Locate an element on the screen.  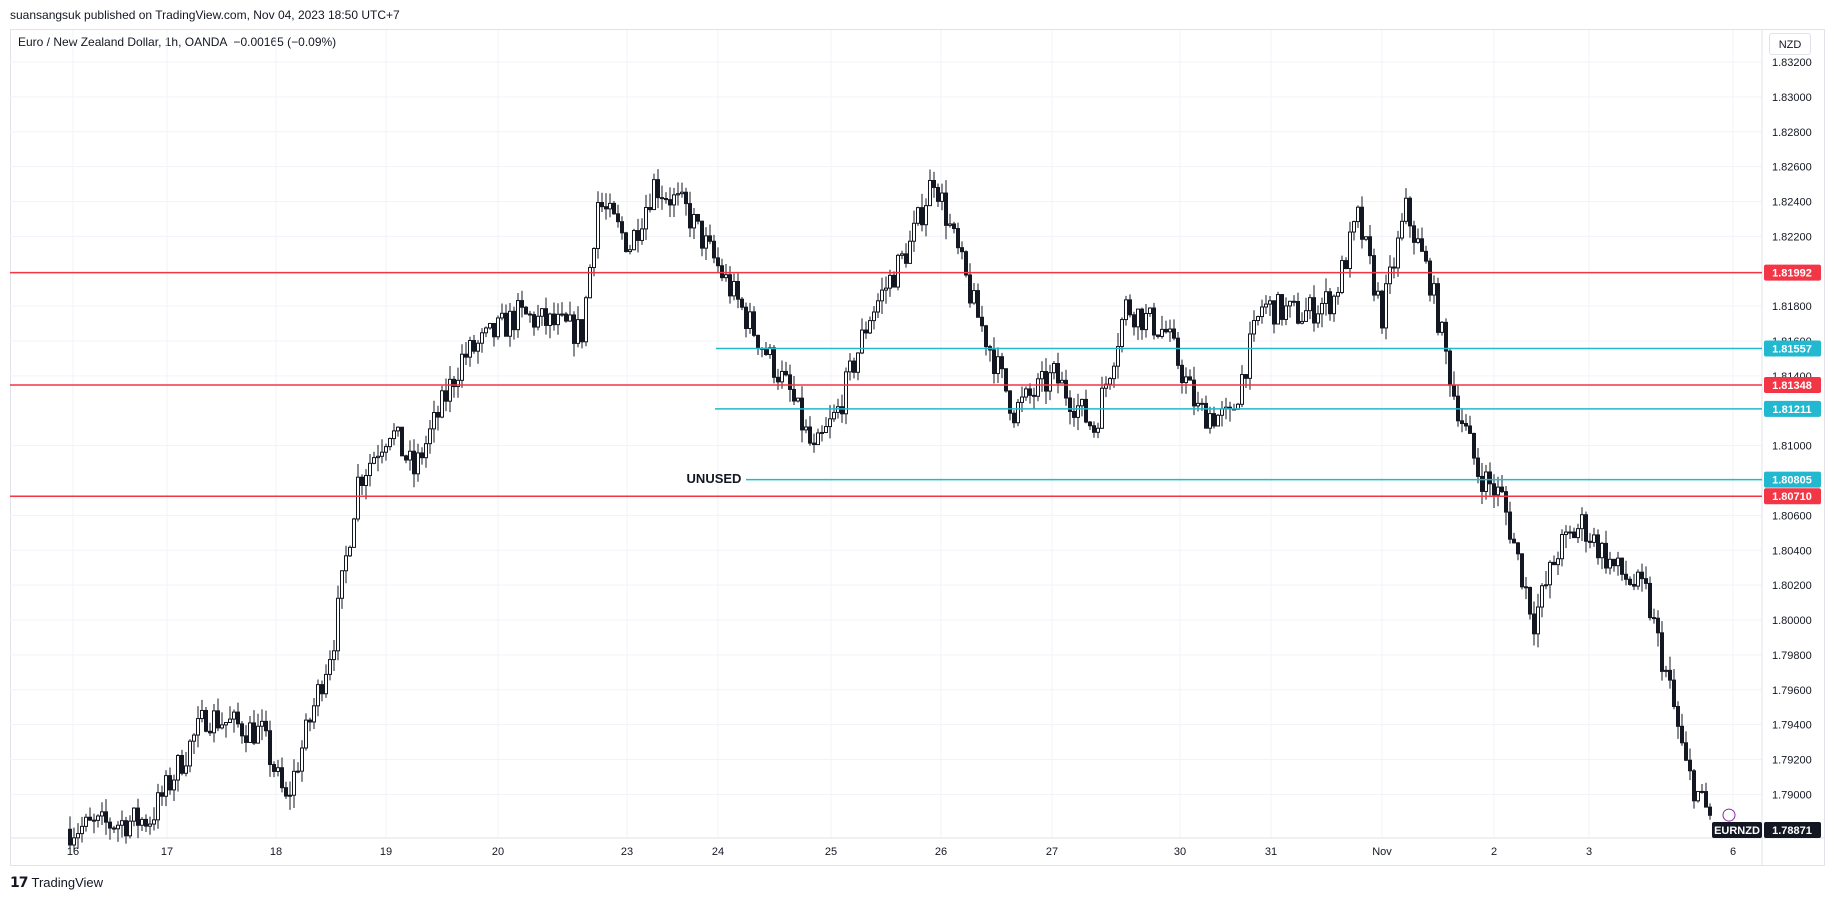
y-tick-label: 1.82400 is located at coordinates (1792, 203).